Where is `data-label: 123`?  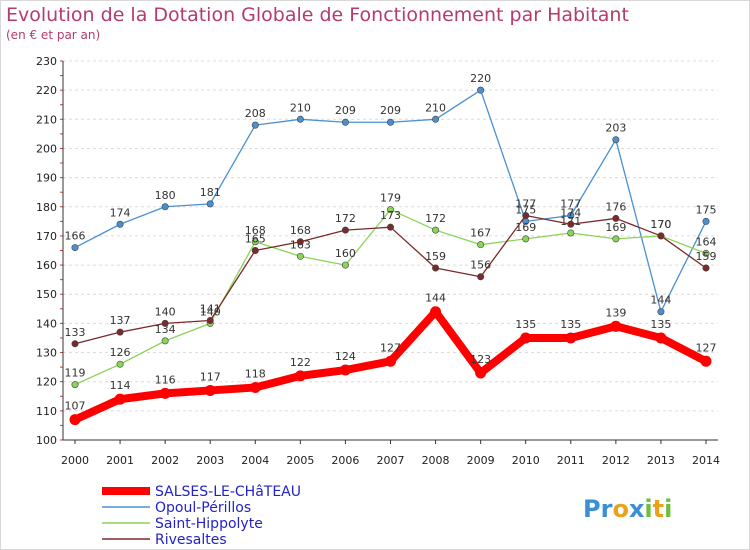 data-label: 123 is located at coordinates (480, 359).